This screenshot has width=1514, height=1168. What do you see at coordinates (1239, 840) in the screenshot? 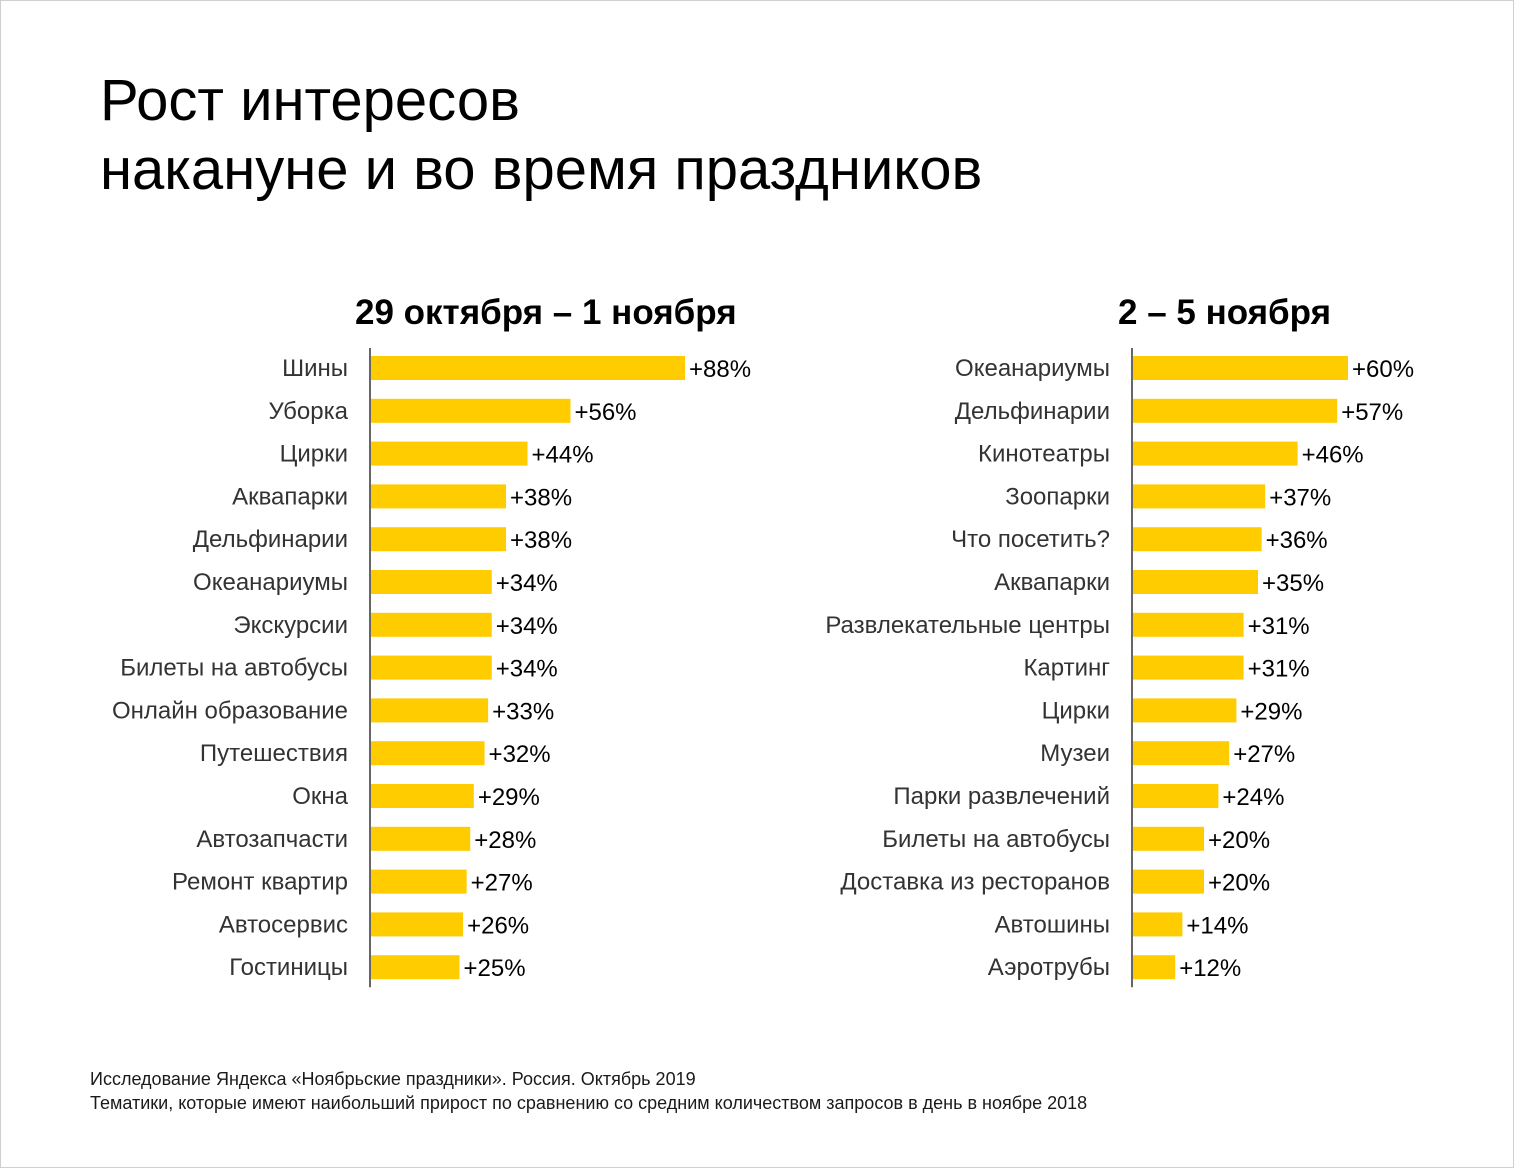
I see `data-label-right-12: +20%` at bounding box center [1239, 840].